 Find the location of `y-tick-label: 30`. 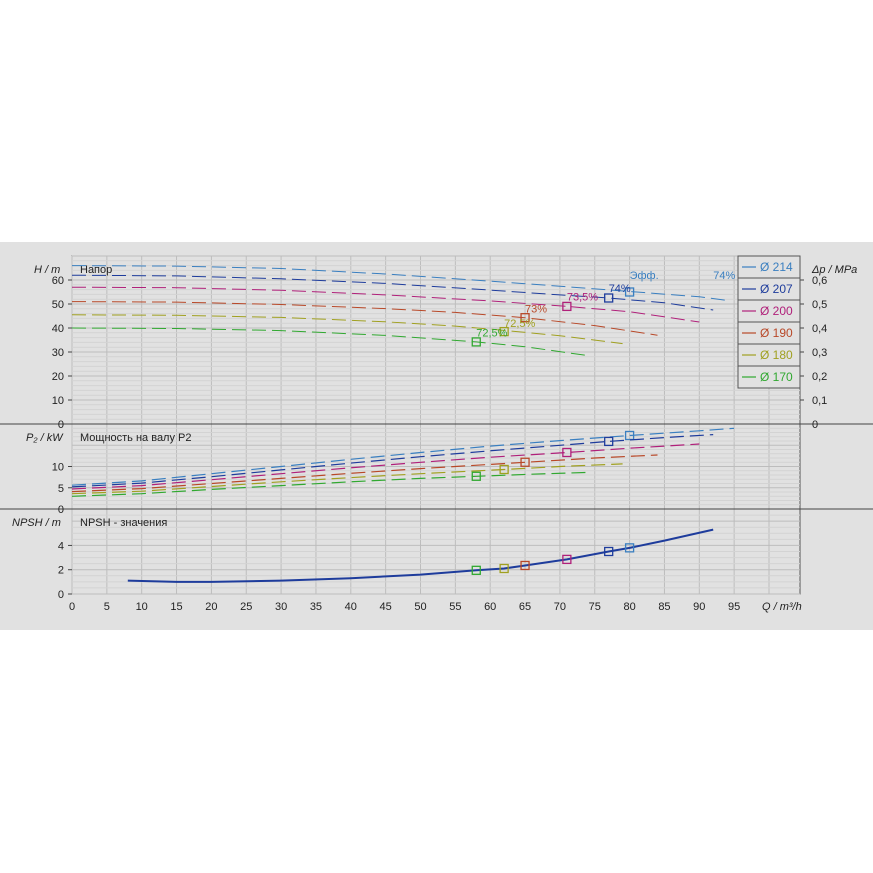

y-tick-label: 30 is located at coordinates (58, 353).